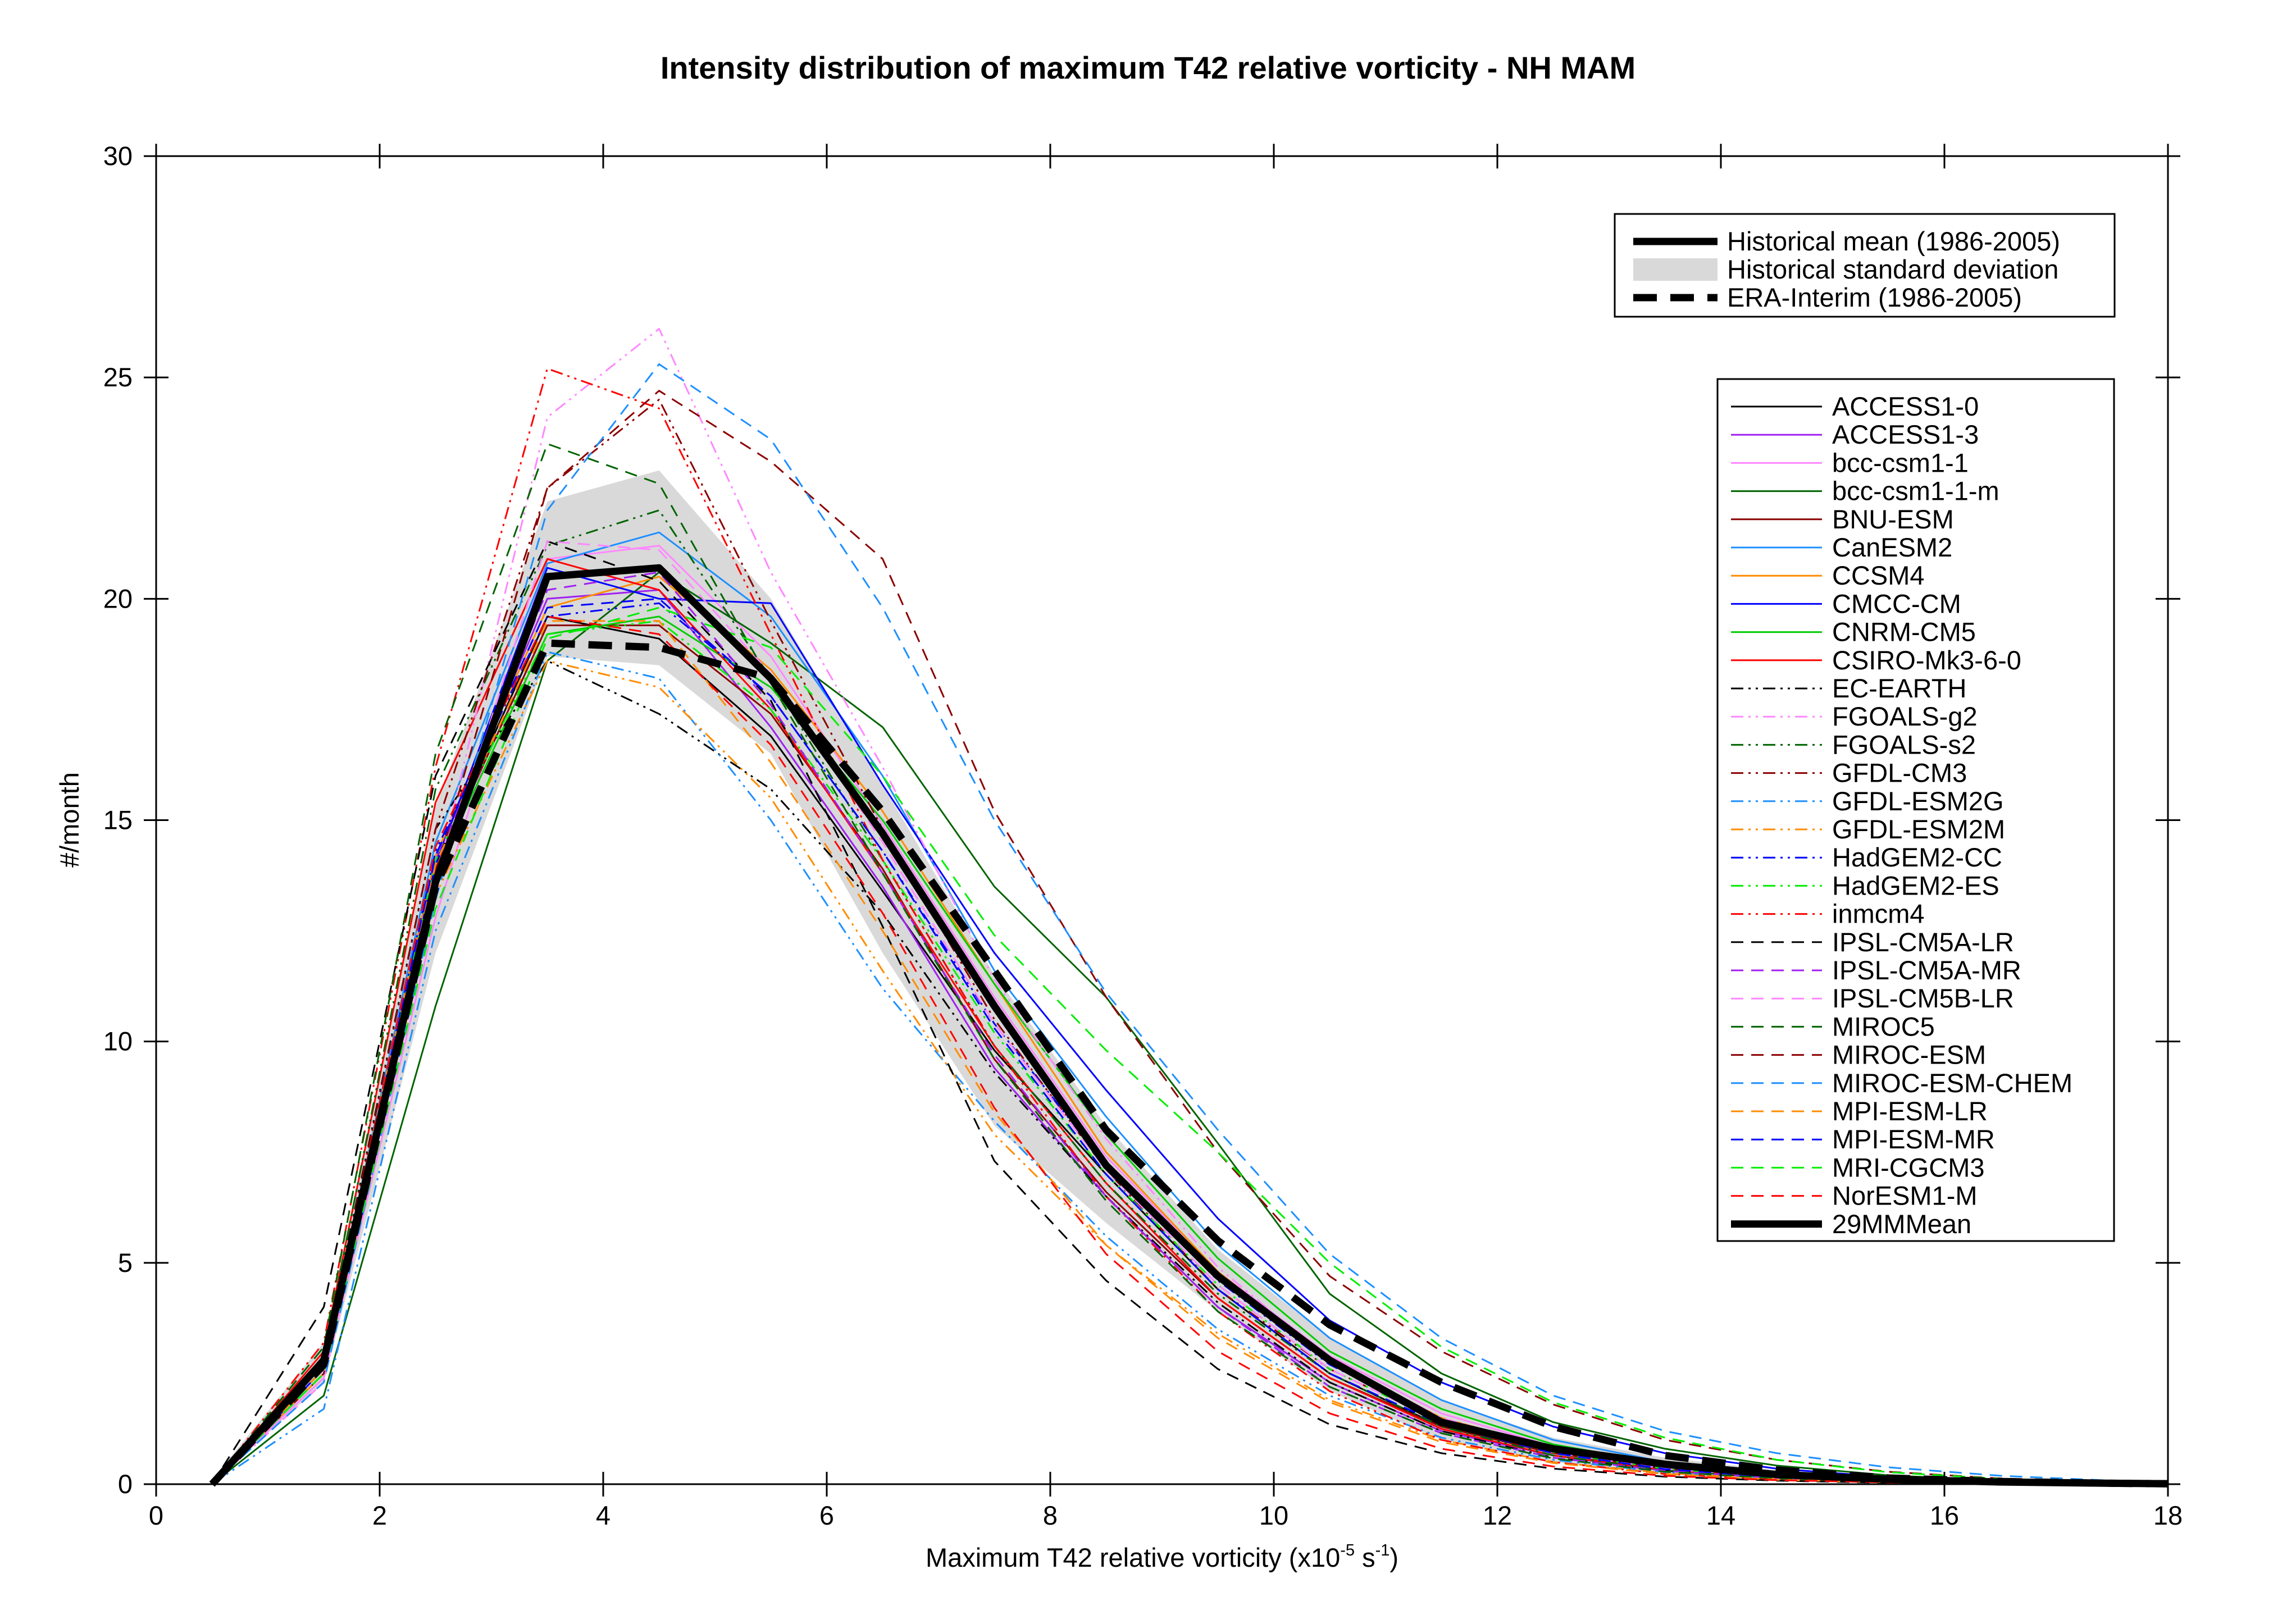  What do you see at coordinates (1498, 1515) in the screenshot?
I see `x-tick-label: 12` at bounding box center [1498, 1515].